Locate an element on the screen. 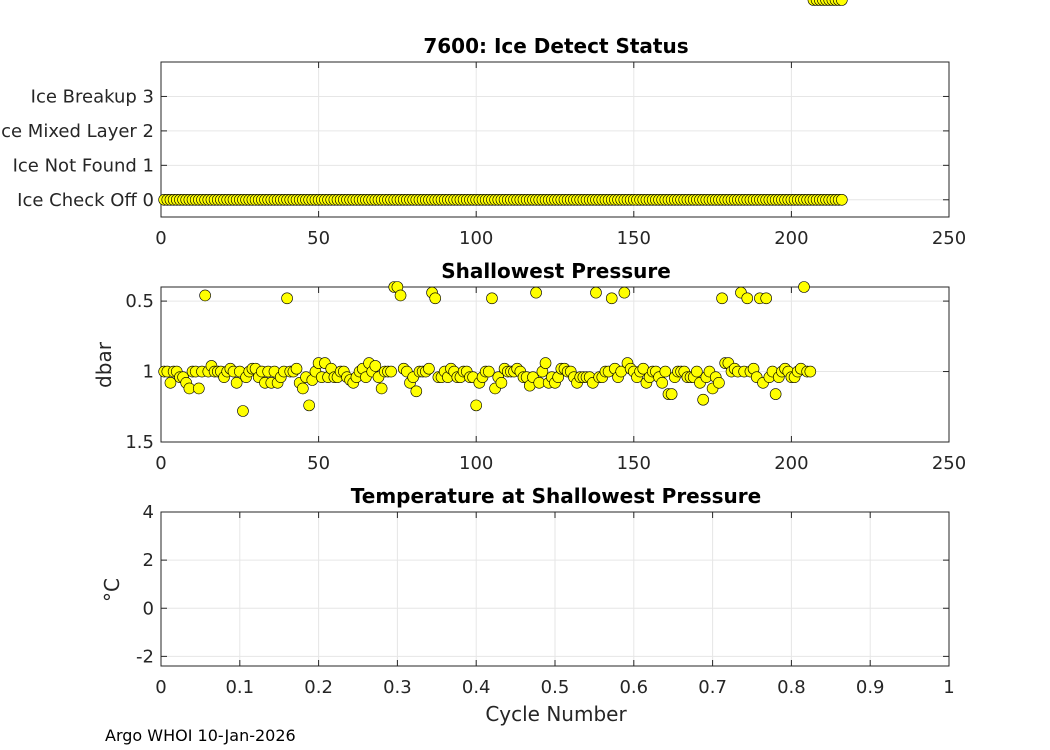 The image size is (1050, 750). ice-points is located at coordinates (503, 199).